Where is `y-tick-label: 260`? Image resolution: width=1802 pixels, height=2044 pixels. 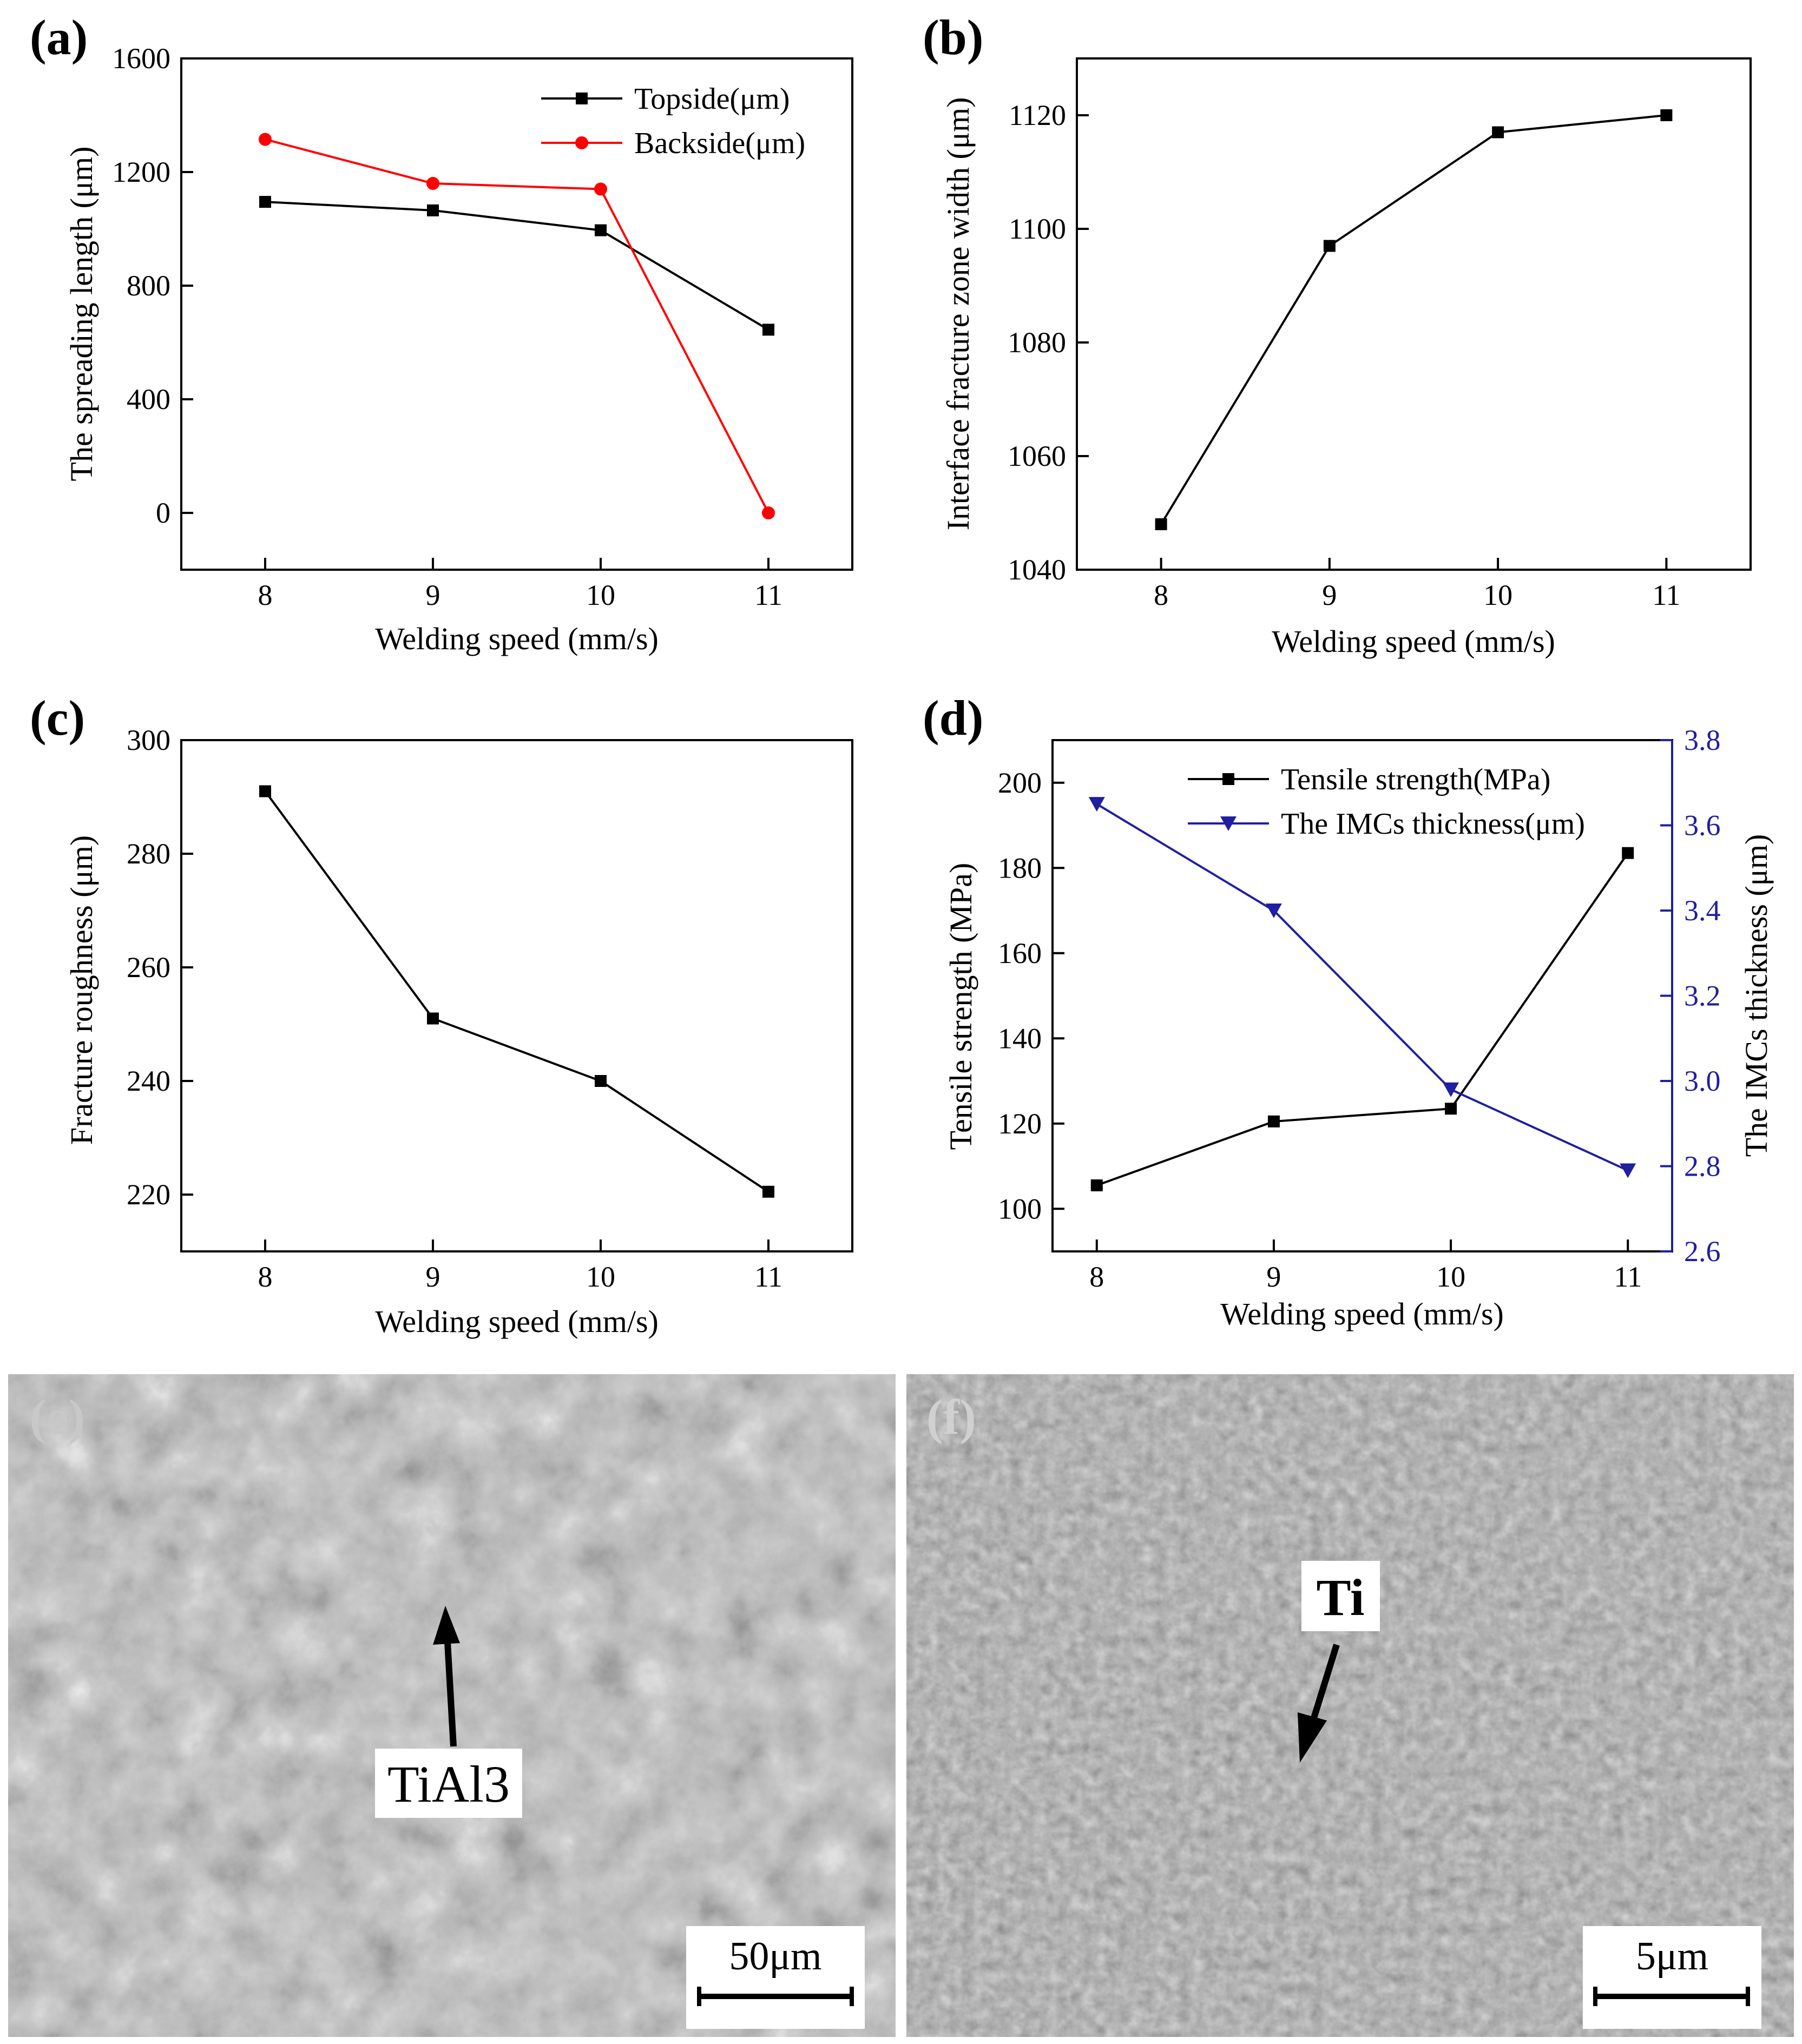 y-tick-label: 260 is located at coordinates (148, 967).